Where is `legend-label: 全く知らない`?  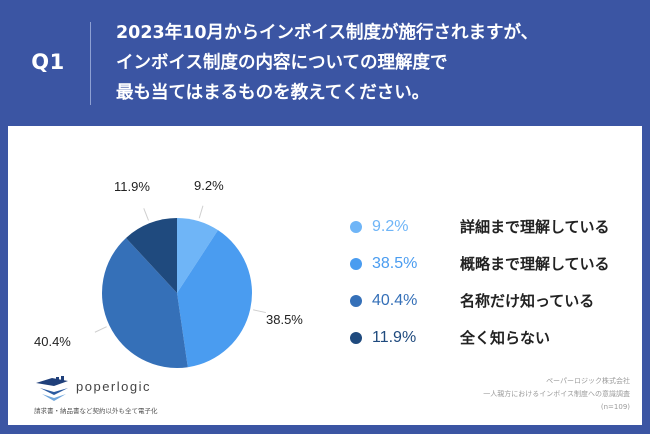
legend-label: 全く知らない is located at coordinates (505, 338).